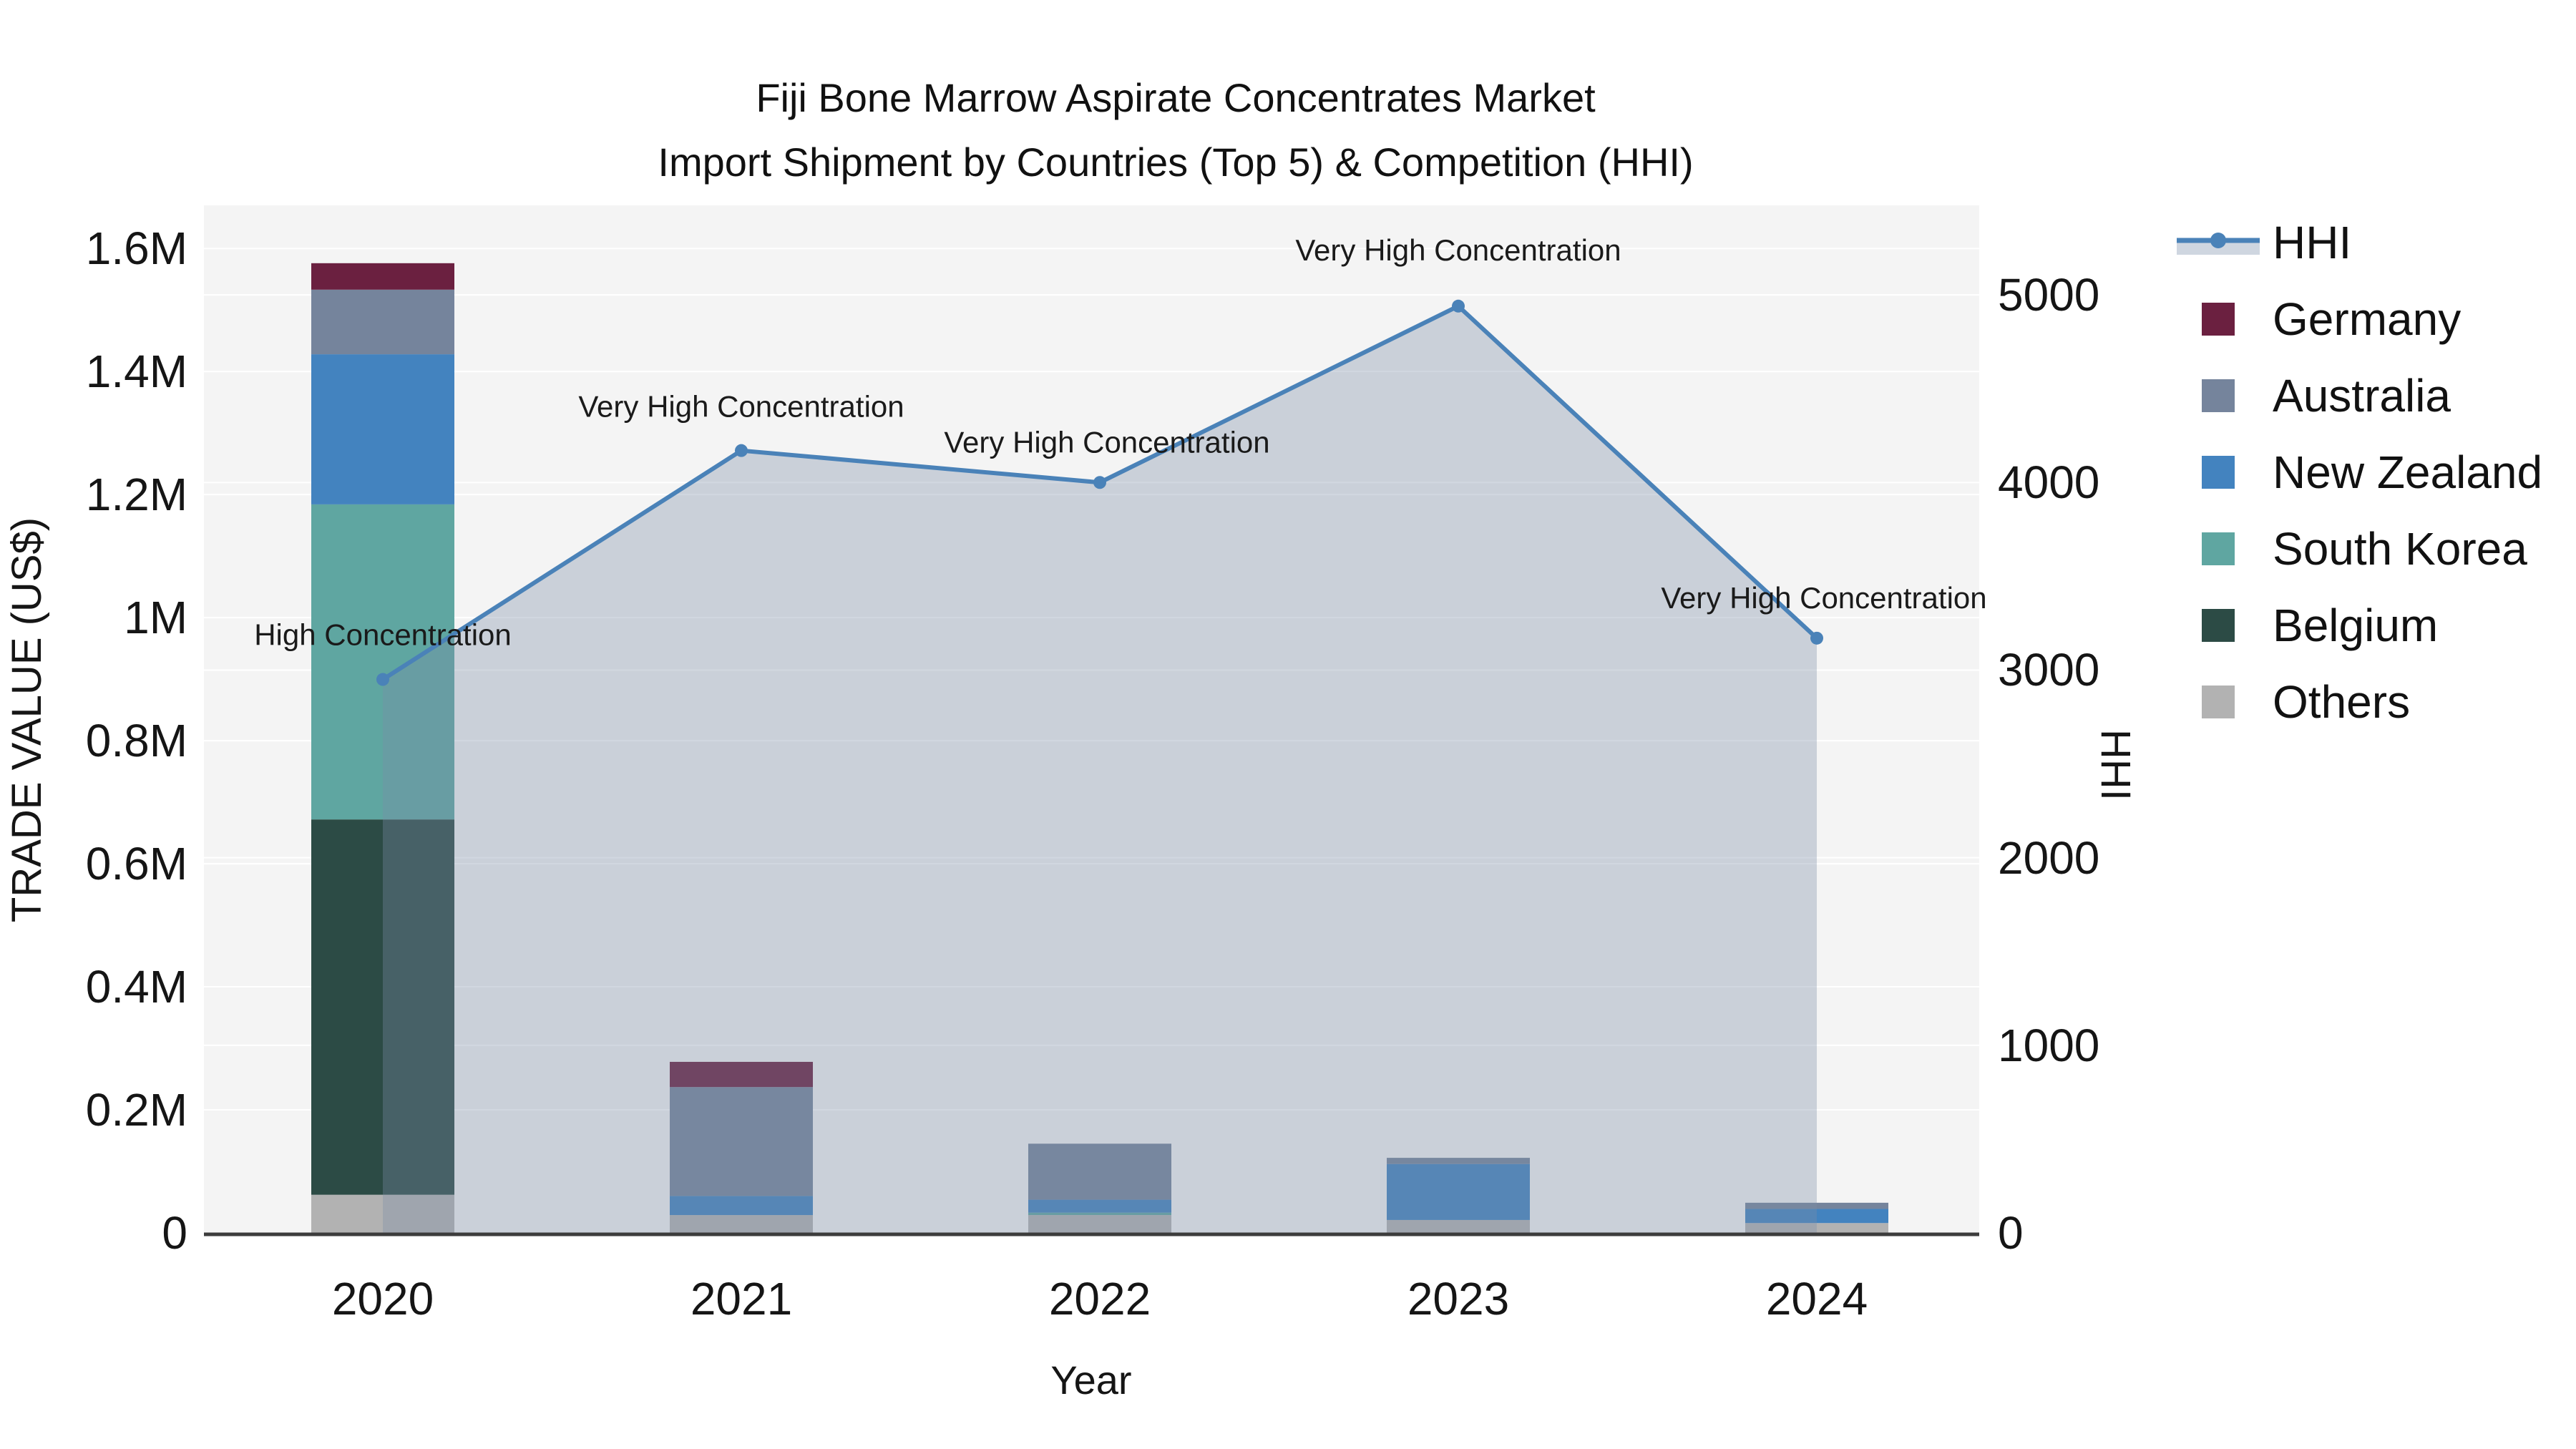 The image size is (2576, 1449). I want to click on annotation-2020: High Concentration, so click(383, 635).